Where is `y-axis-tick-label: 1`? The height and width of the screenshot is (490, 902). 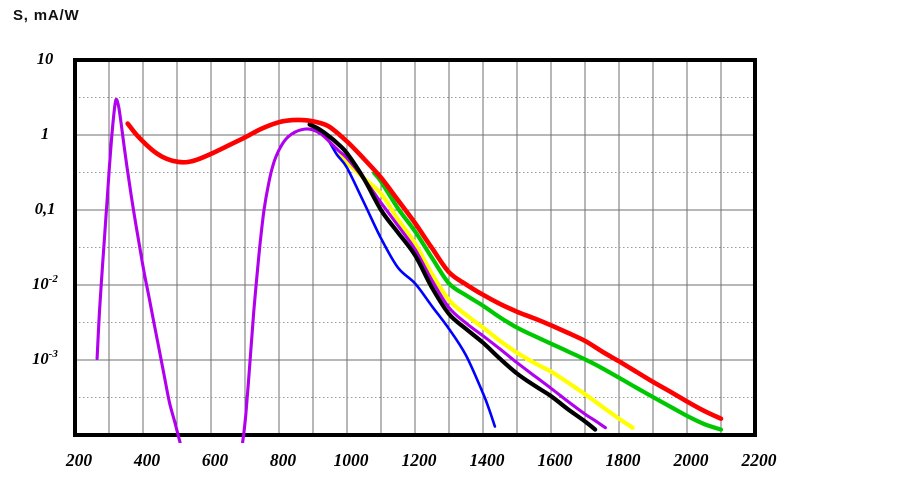 y-axis-tick-label: 1 is located at coordinates (45, 133).